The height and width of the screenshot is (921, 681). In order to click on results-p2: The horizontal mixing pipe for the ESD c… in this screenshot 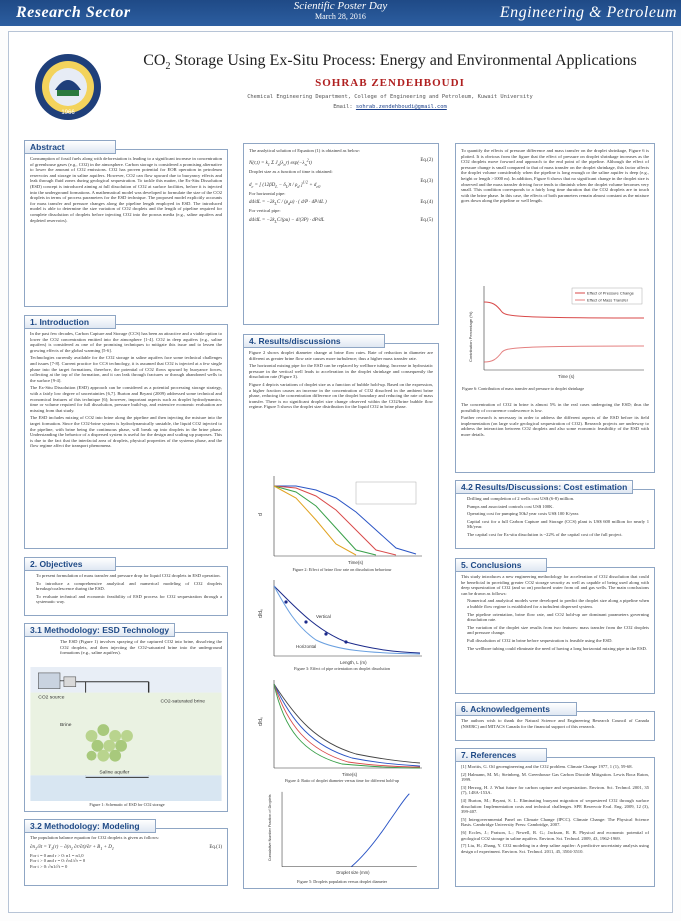, I will do `click(341, 371)`.